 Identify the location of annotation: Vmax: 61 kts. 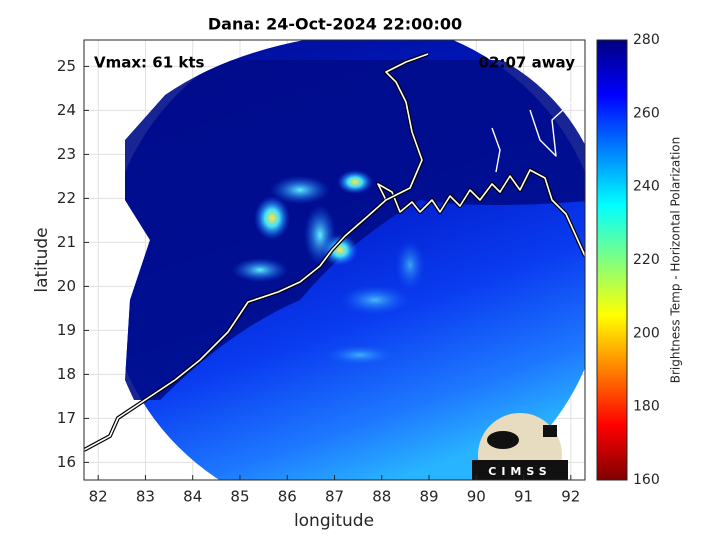
(149, 63).